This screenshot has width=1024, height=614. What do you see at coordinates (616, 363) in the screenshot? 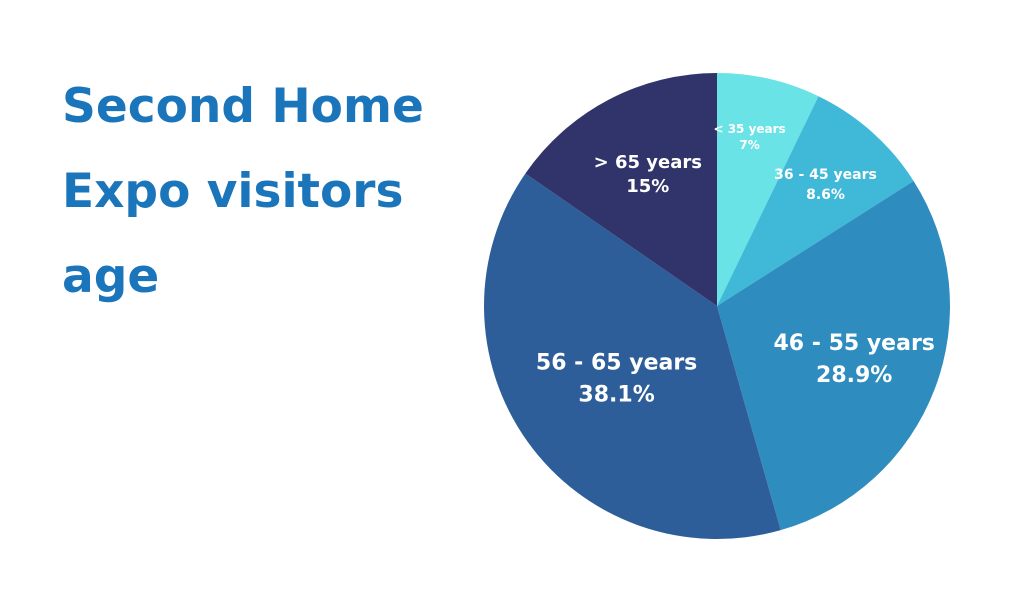
I see `slice-label-3: 56 - 65 years` at bounding box center [616, 363].